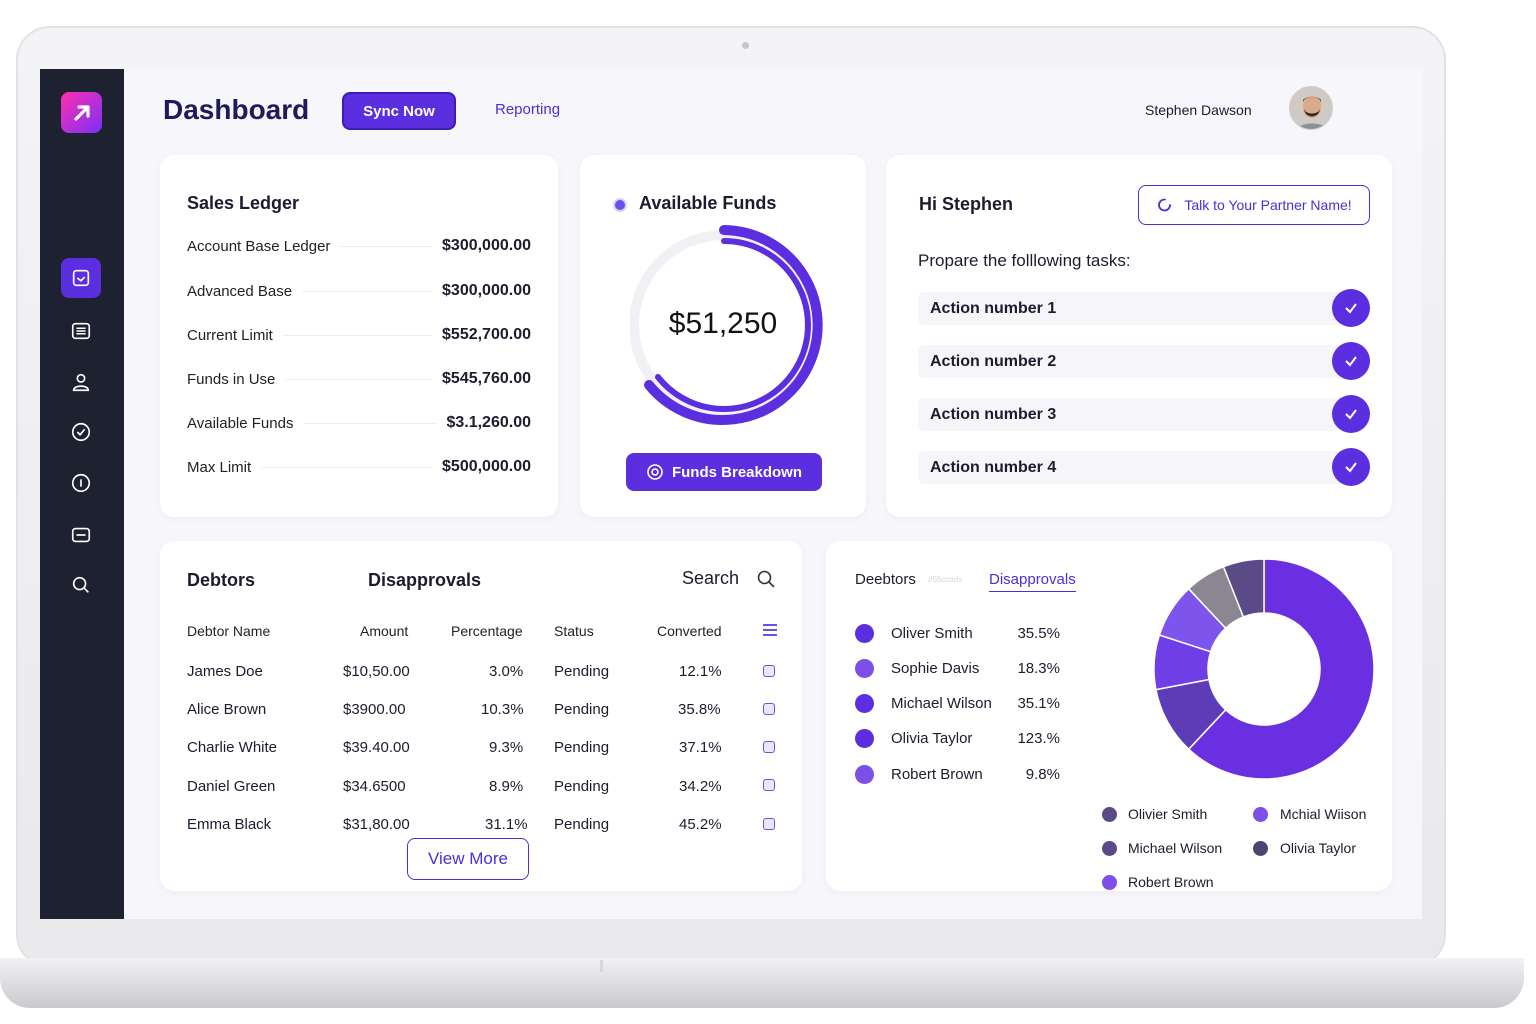 The width and height of the screenshot is (1536, 1024). What do you see at coordinates (229, 824) in the screenshot?
I see `debtor-name: Emma Black` at bounding box center [229, 824].